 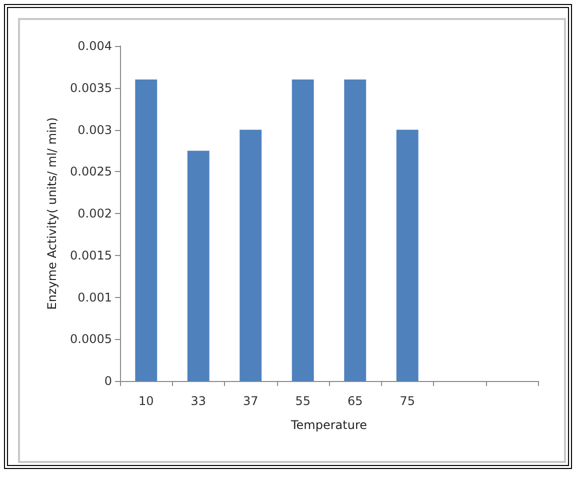 What do you see at coordinates (250, 401) in the screenshot?
I see `x-tick-label: 37` at bounding box center [250, 401].